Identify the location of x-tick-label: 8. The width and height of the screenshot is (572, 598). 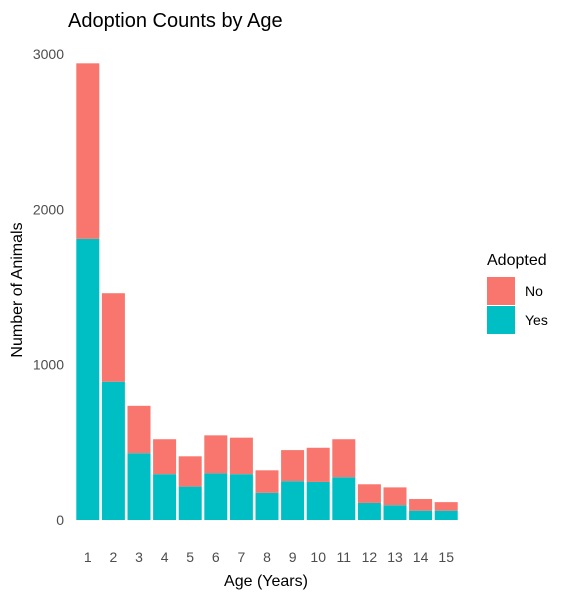
(267, 557).